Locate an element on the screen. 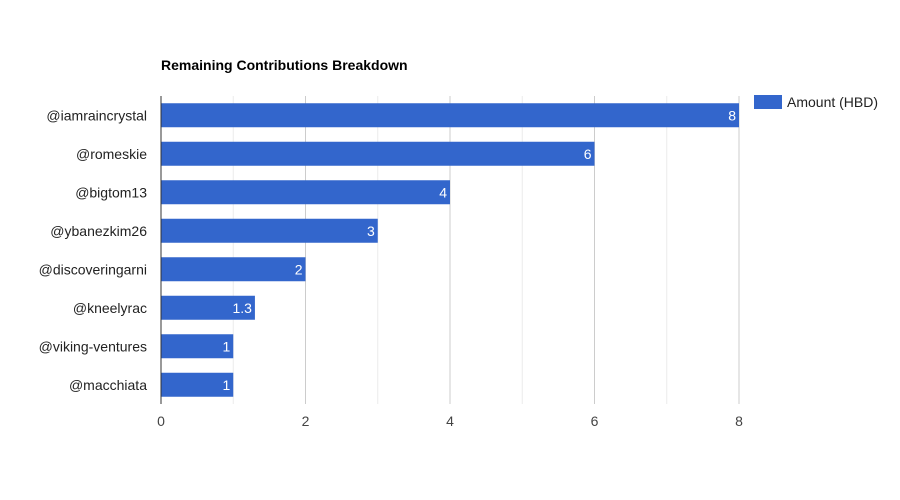  legend: Amount (HBD) is located at coordinates (816, 102).